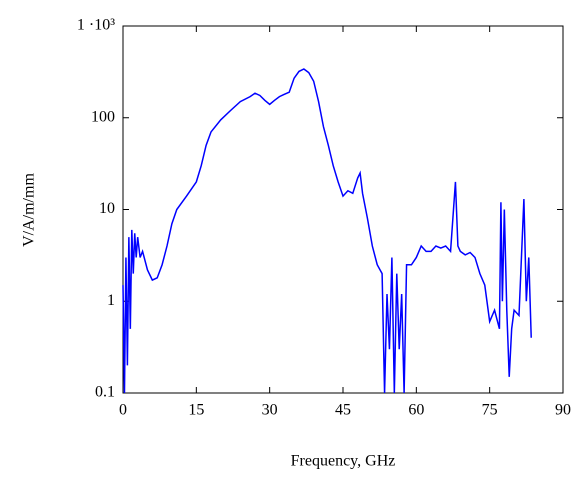 Image resolution: width=579 pixels, height=487 pixels. Describe the element at coordinates (123, 410) in the screenshot. I see `x-tick-label: 0` at that location.